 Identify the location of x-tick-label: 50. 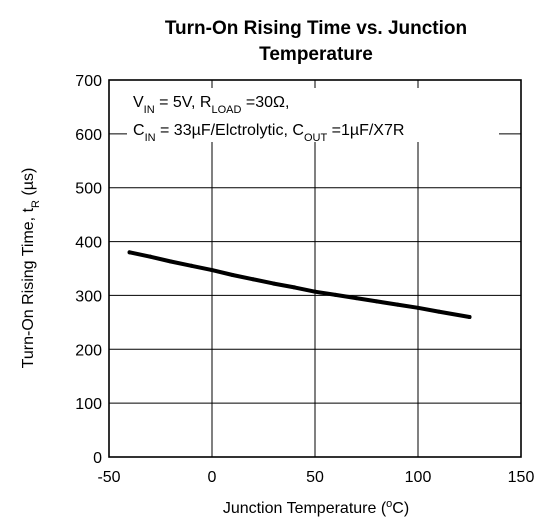
(315, 477).